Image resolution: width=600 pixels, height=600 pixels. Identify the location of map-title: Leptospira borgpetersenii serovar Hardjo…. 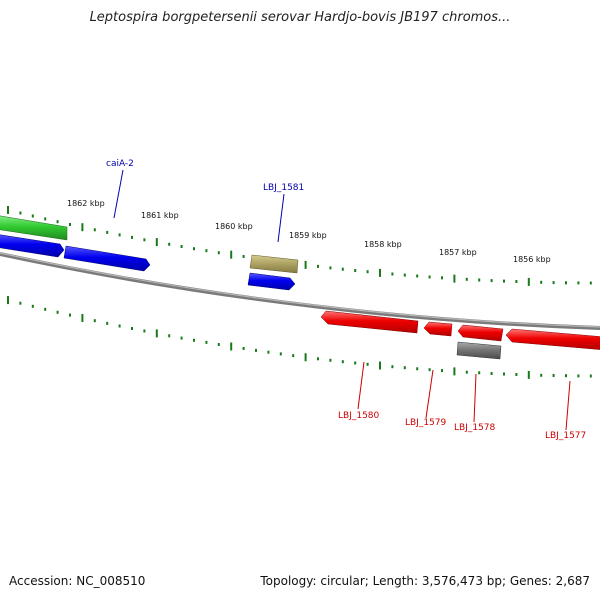
(300, 17).